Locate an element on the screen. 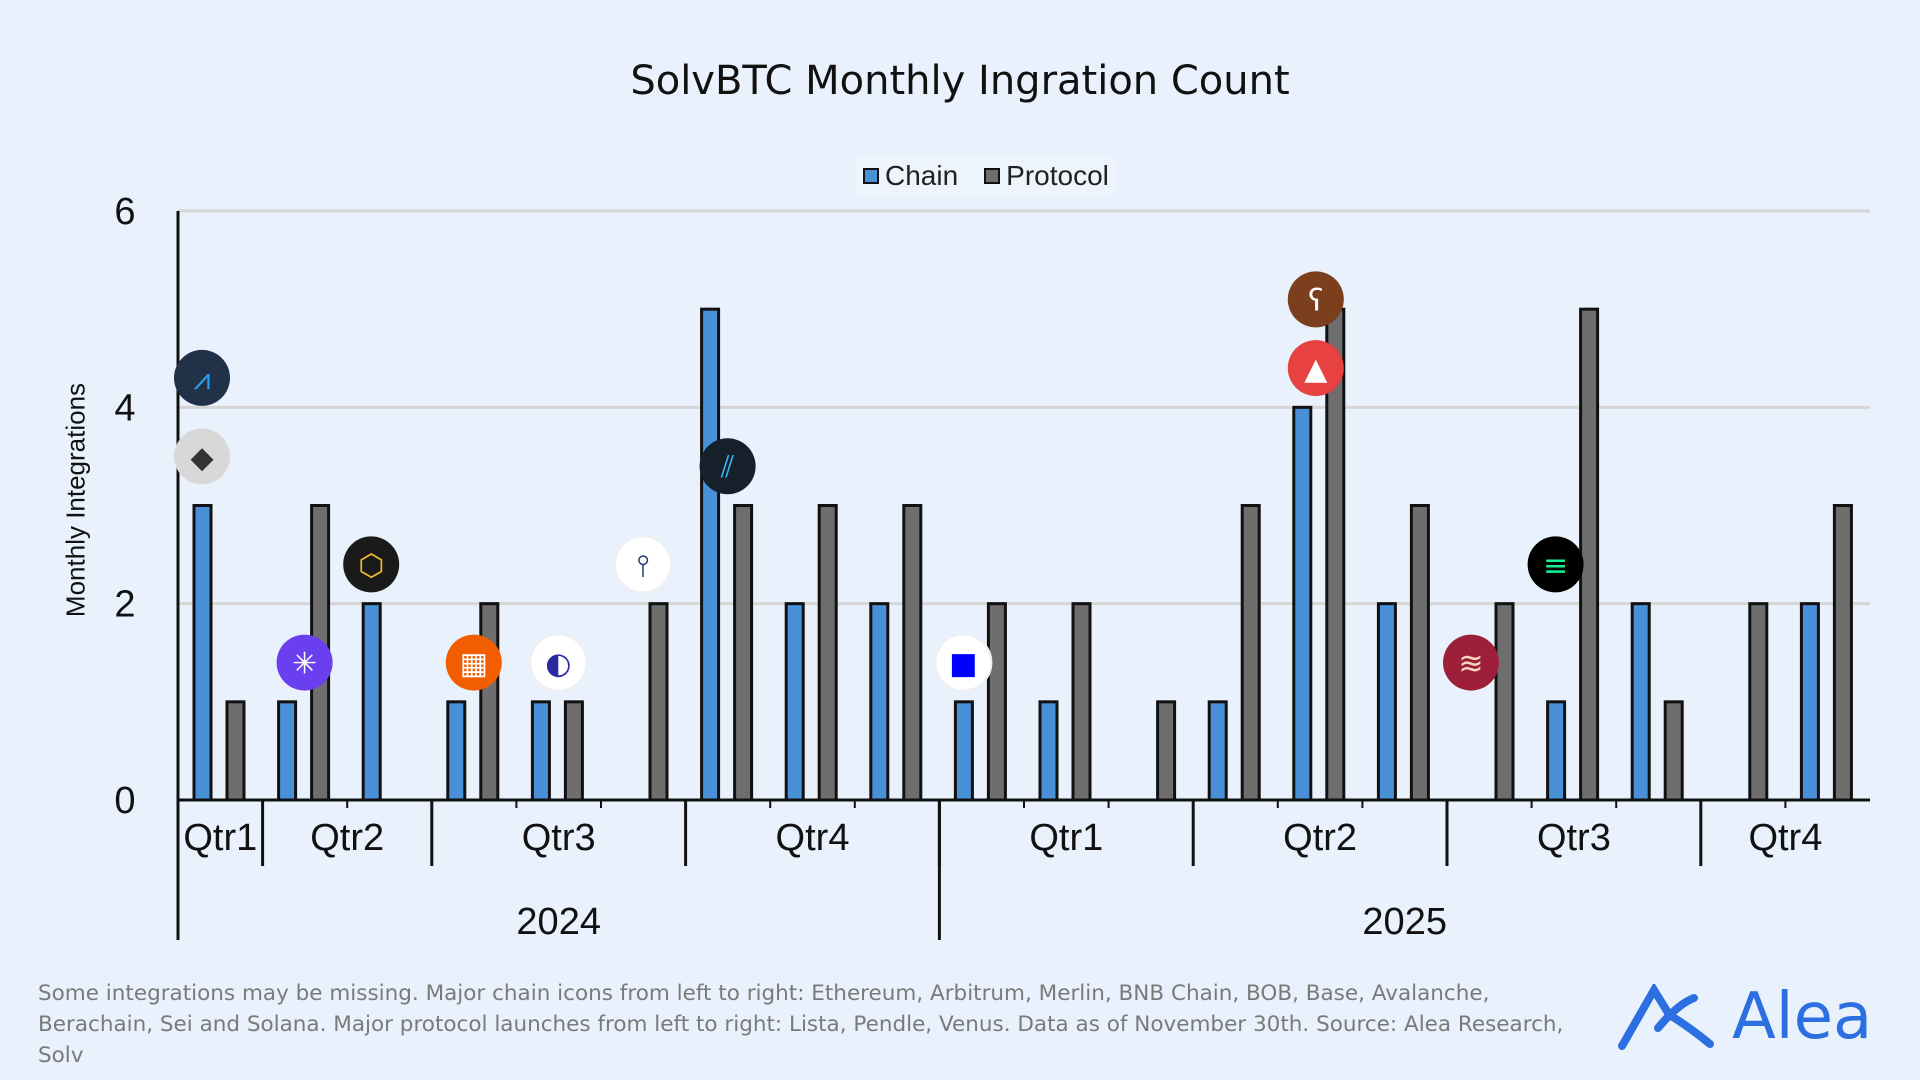 The width and height of the screenshot is (1920, 1080). merlin-icon-glyph: ✳ is located at coordinates (304, 664).